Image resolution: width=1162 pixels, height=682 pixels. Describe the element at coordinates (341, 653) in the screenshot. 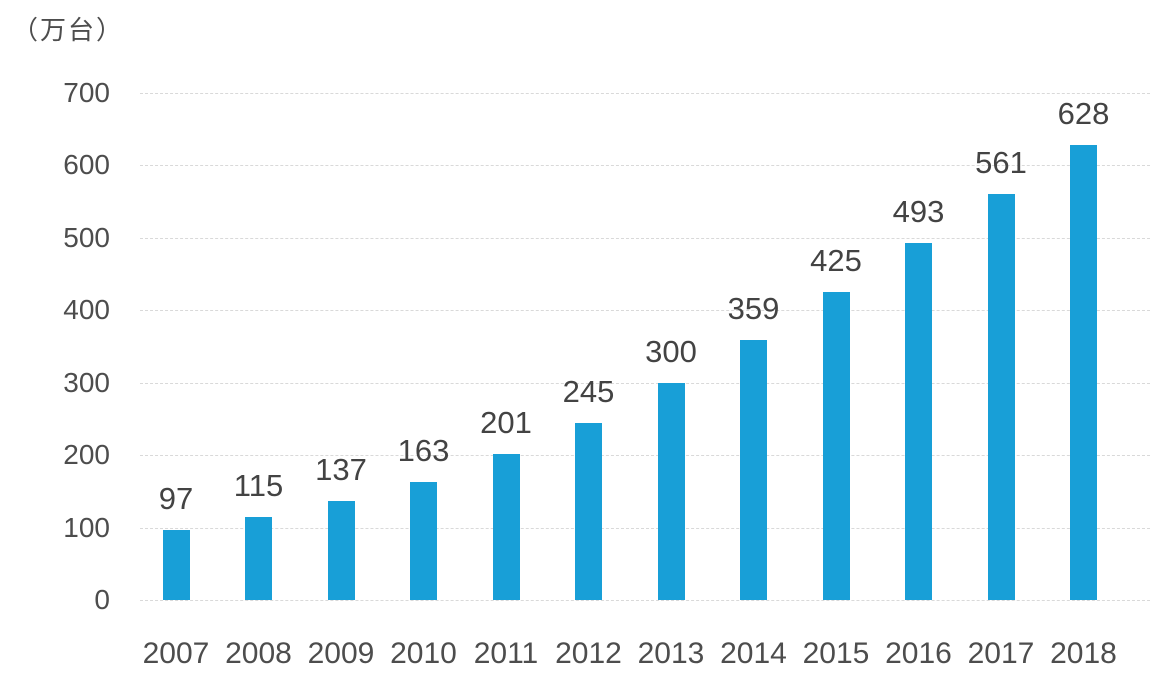

I see `x-tick-label: 2009` at that location.